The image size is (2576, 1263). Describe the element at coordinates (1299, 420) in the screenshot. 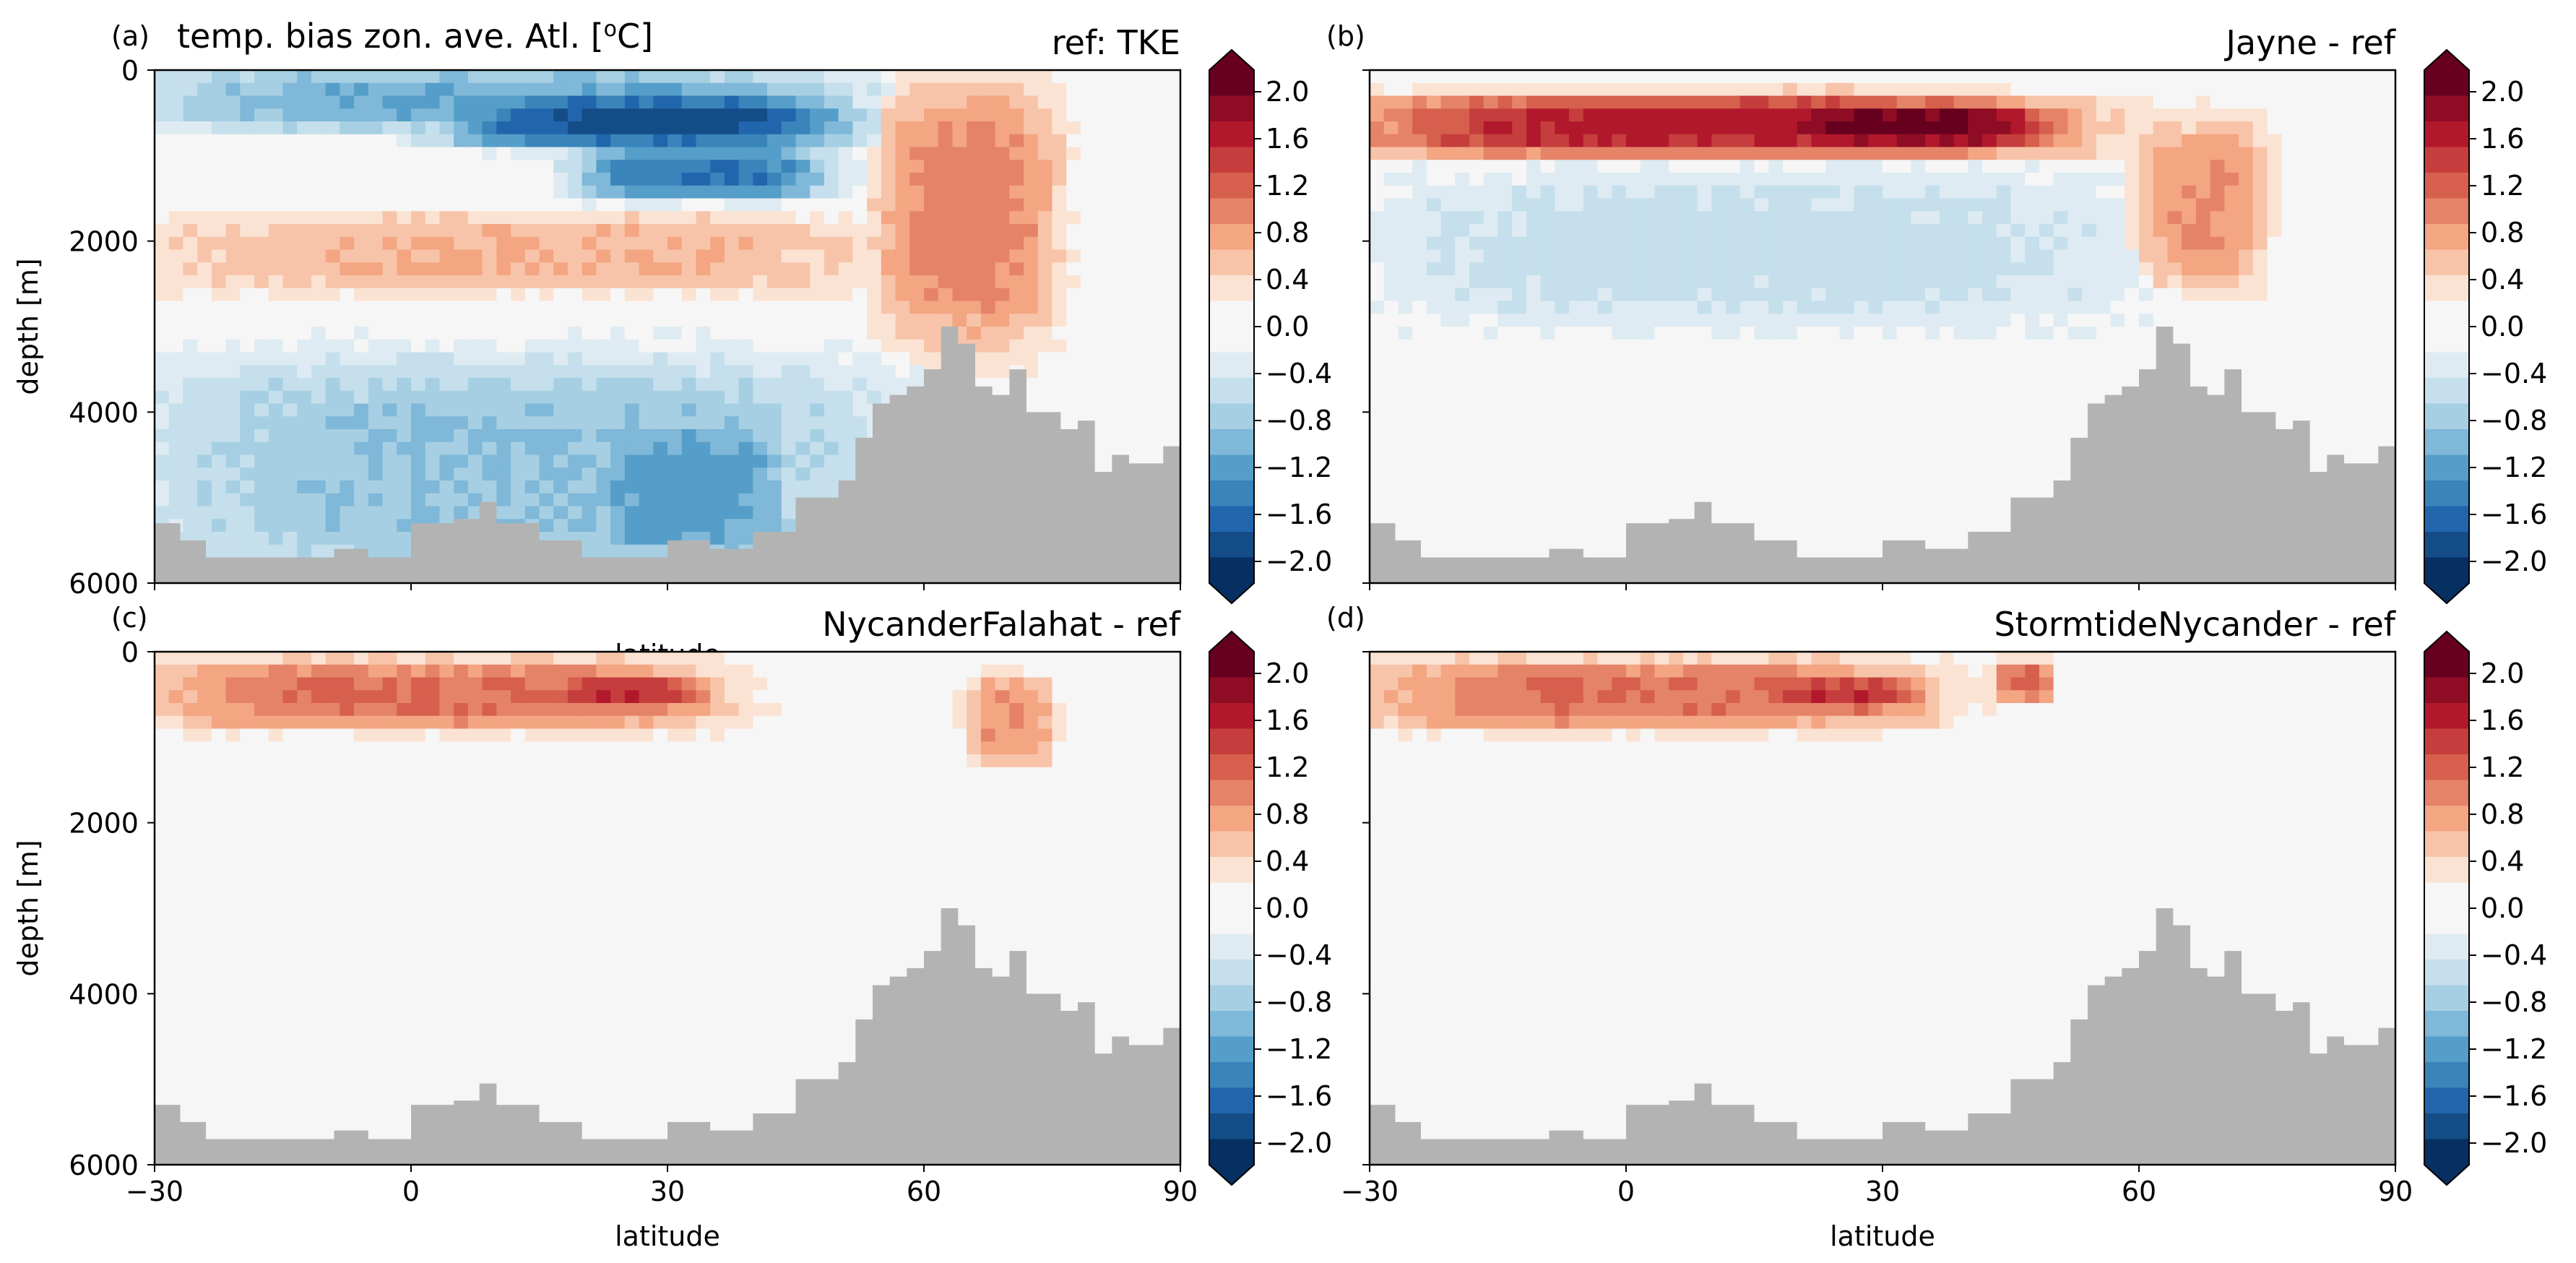

I see `colorbar-tick-label: −0.8` at that location.